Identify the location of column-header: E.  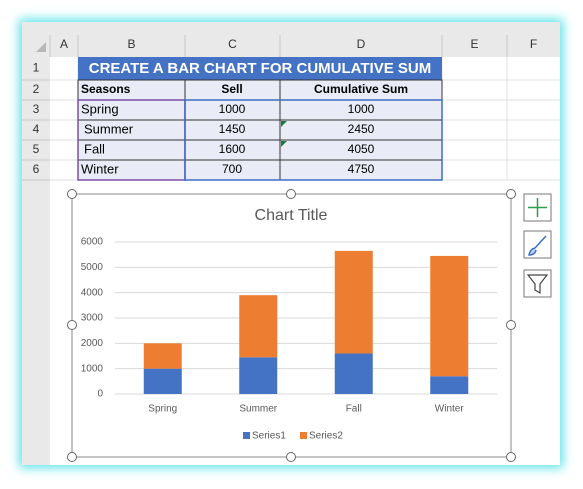
(474, 44).